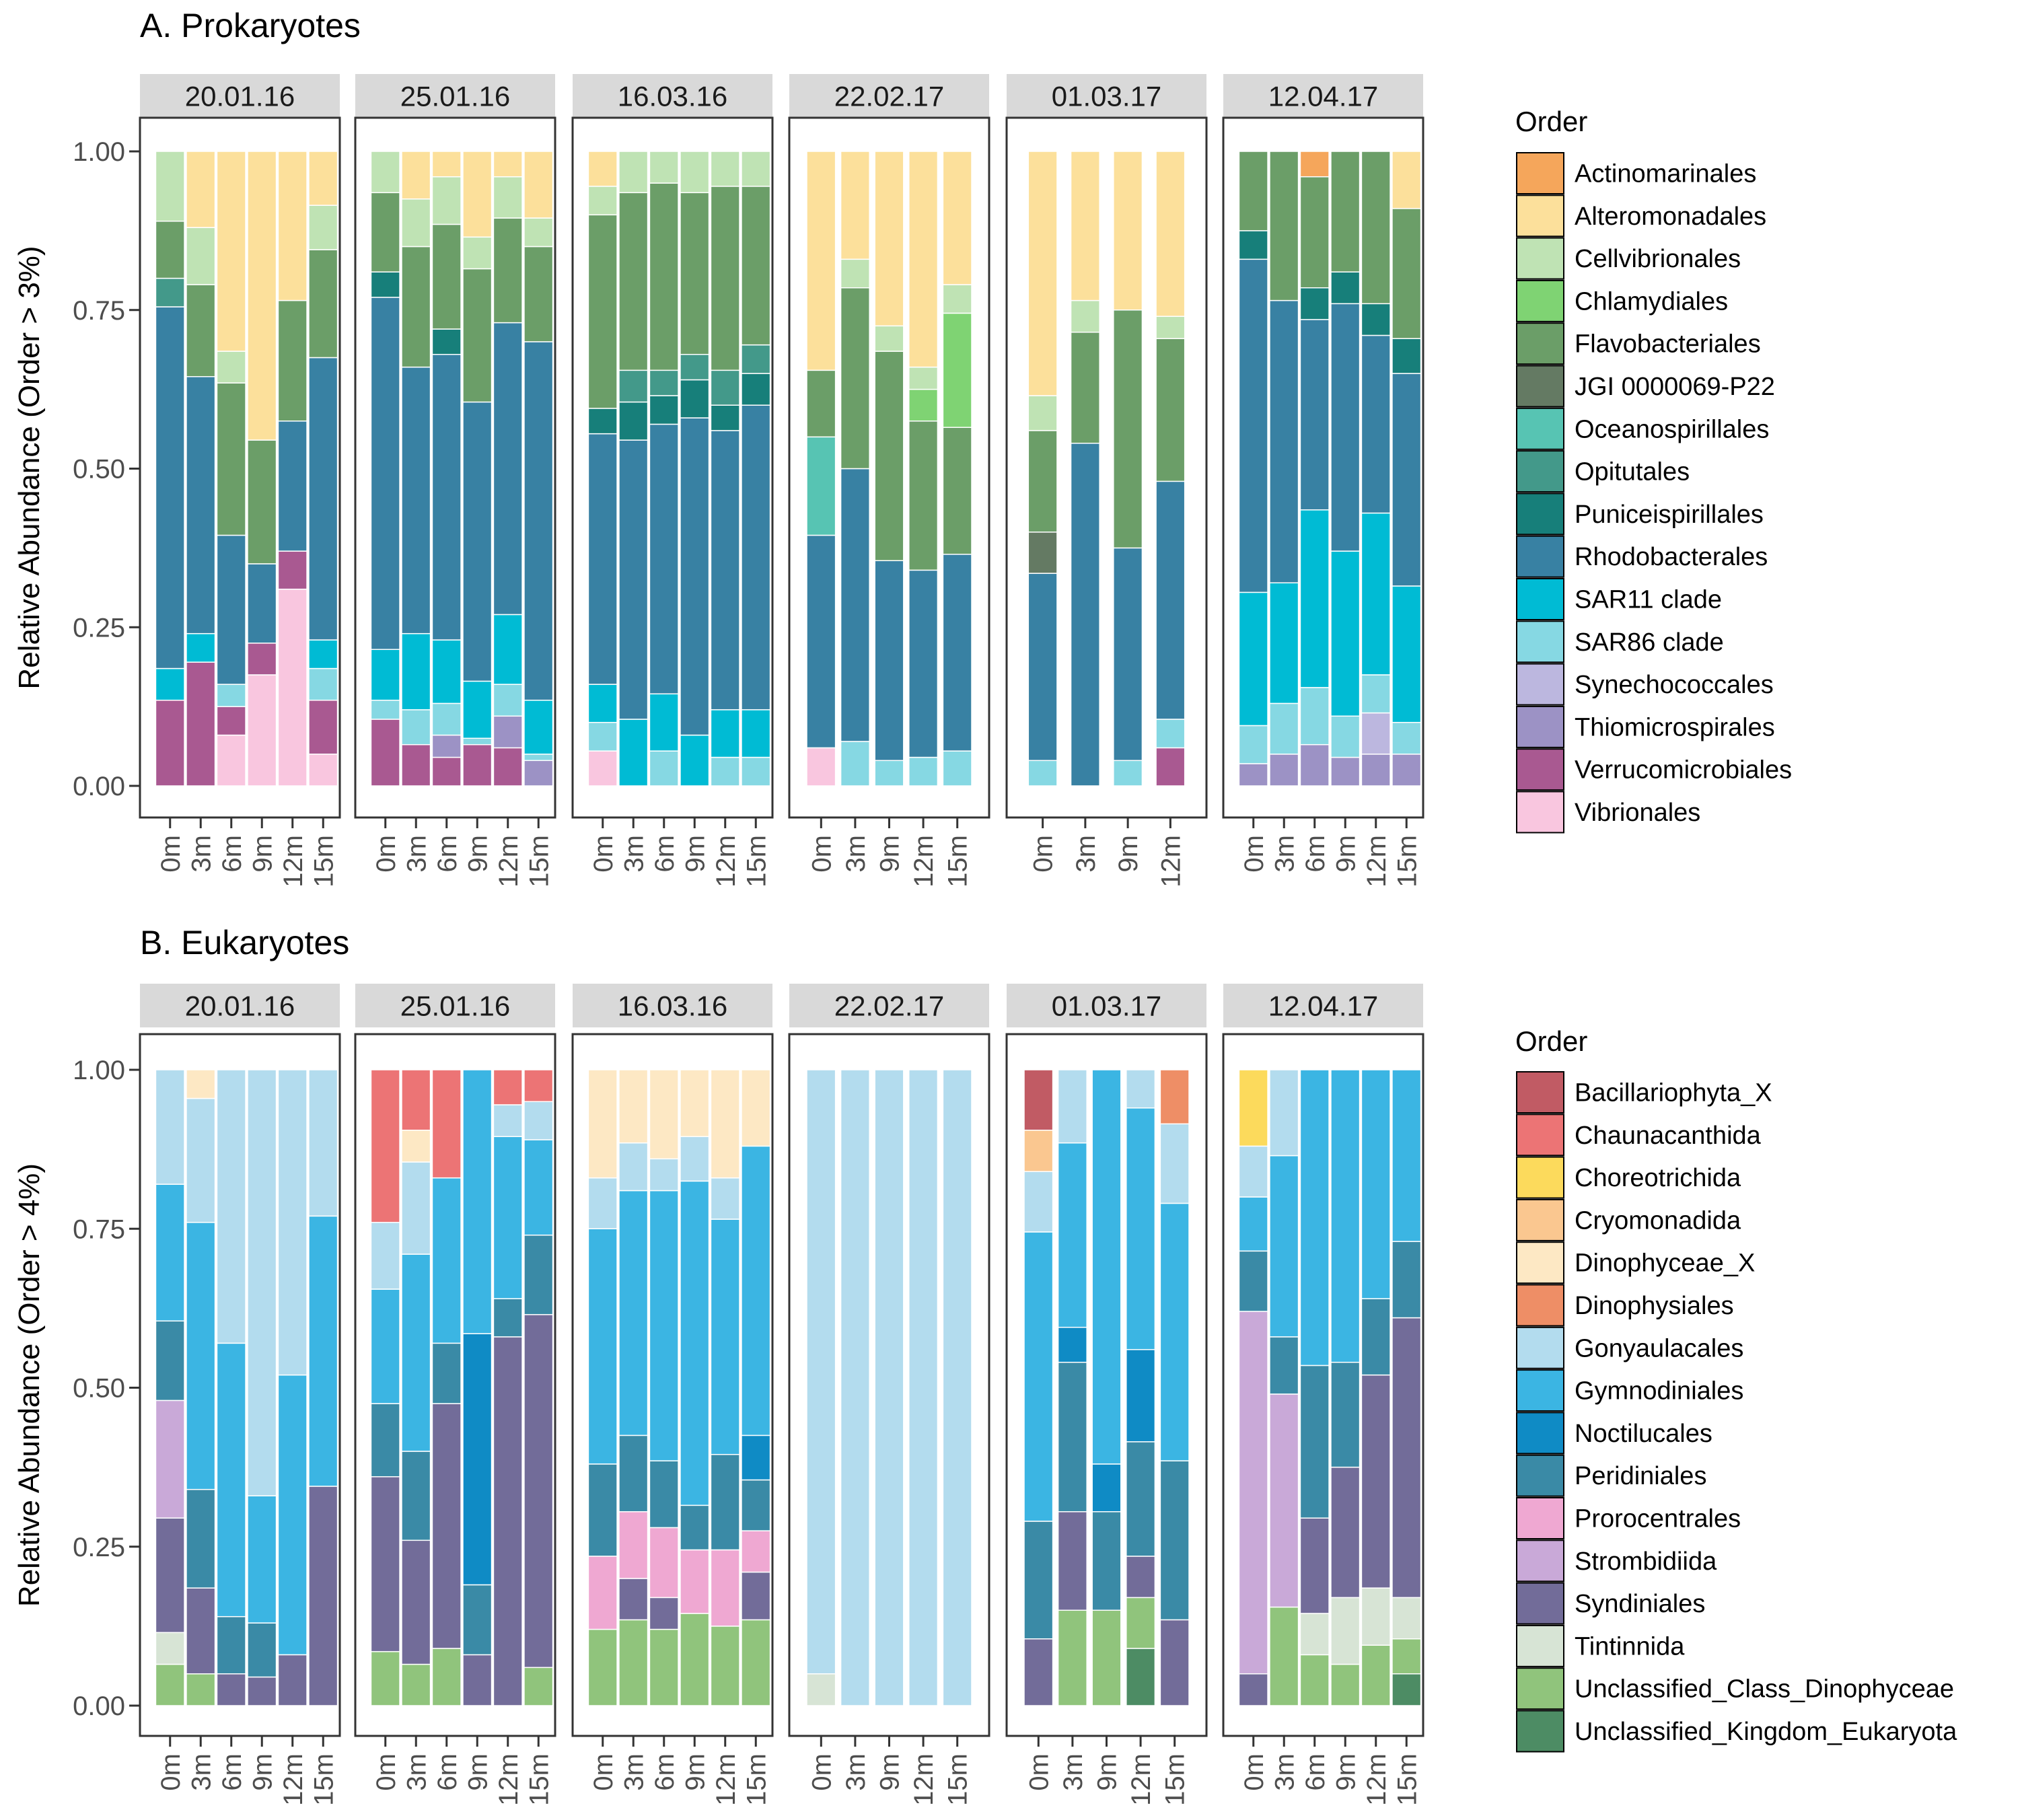 The height and width of the screenshot is (1820, 2022). I want to click on legend-label: Chlamydiales, so click(1651, 301).